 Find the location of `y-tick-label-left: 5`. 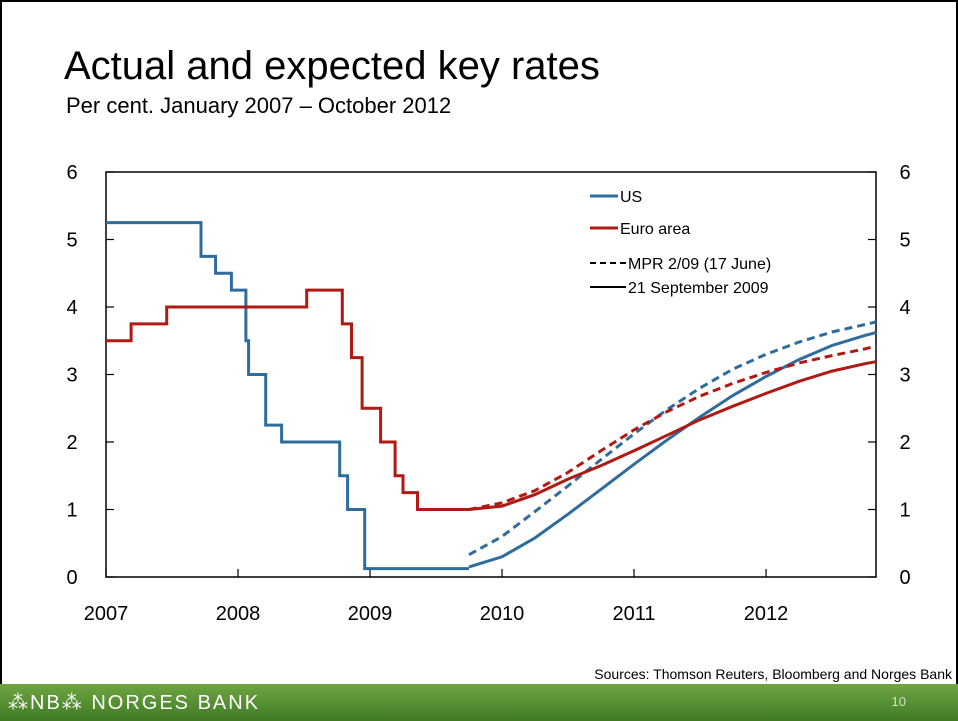

y-tick-label-left: 5 is located at coordinates (71, 241).